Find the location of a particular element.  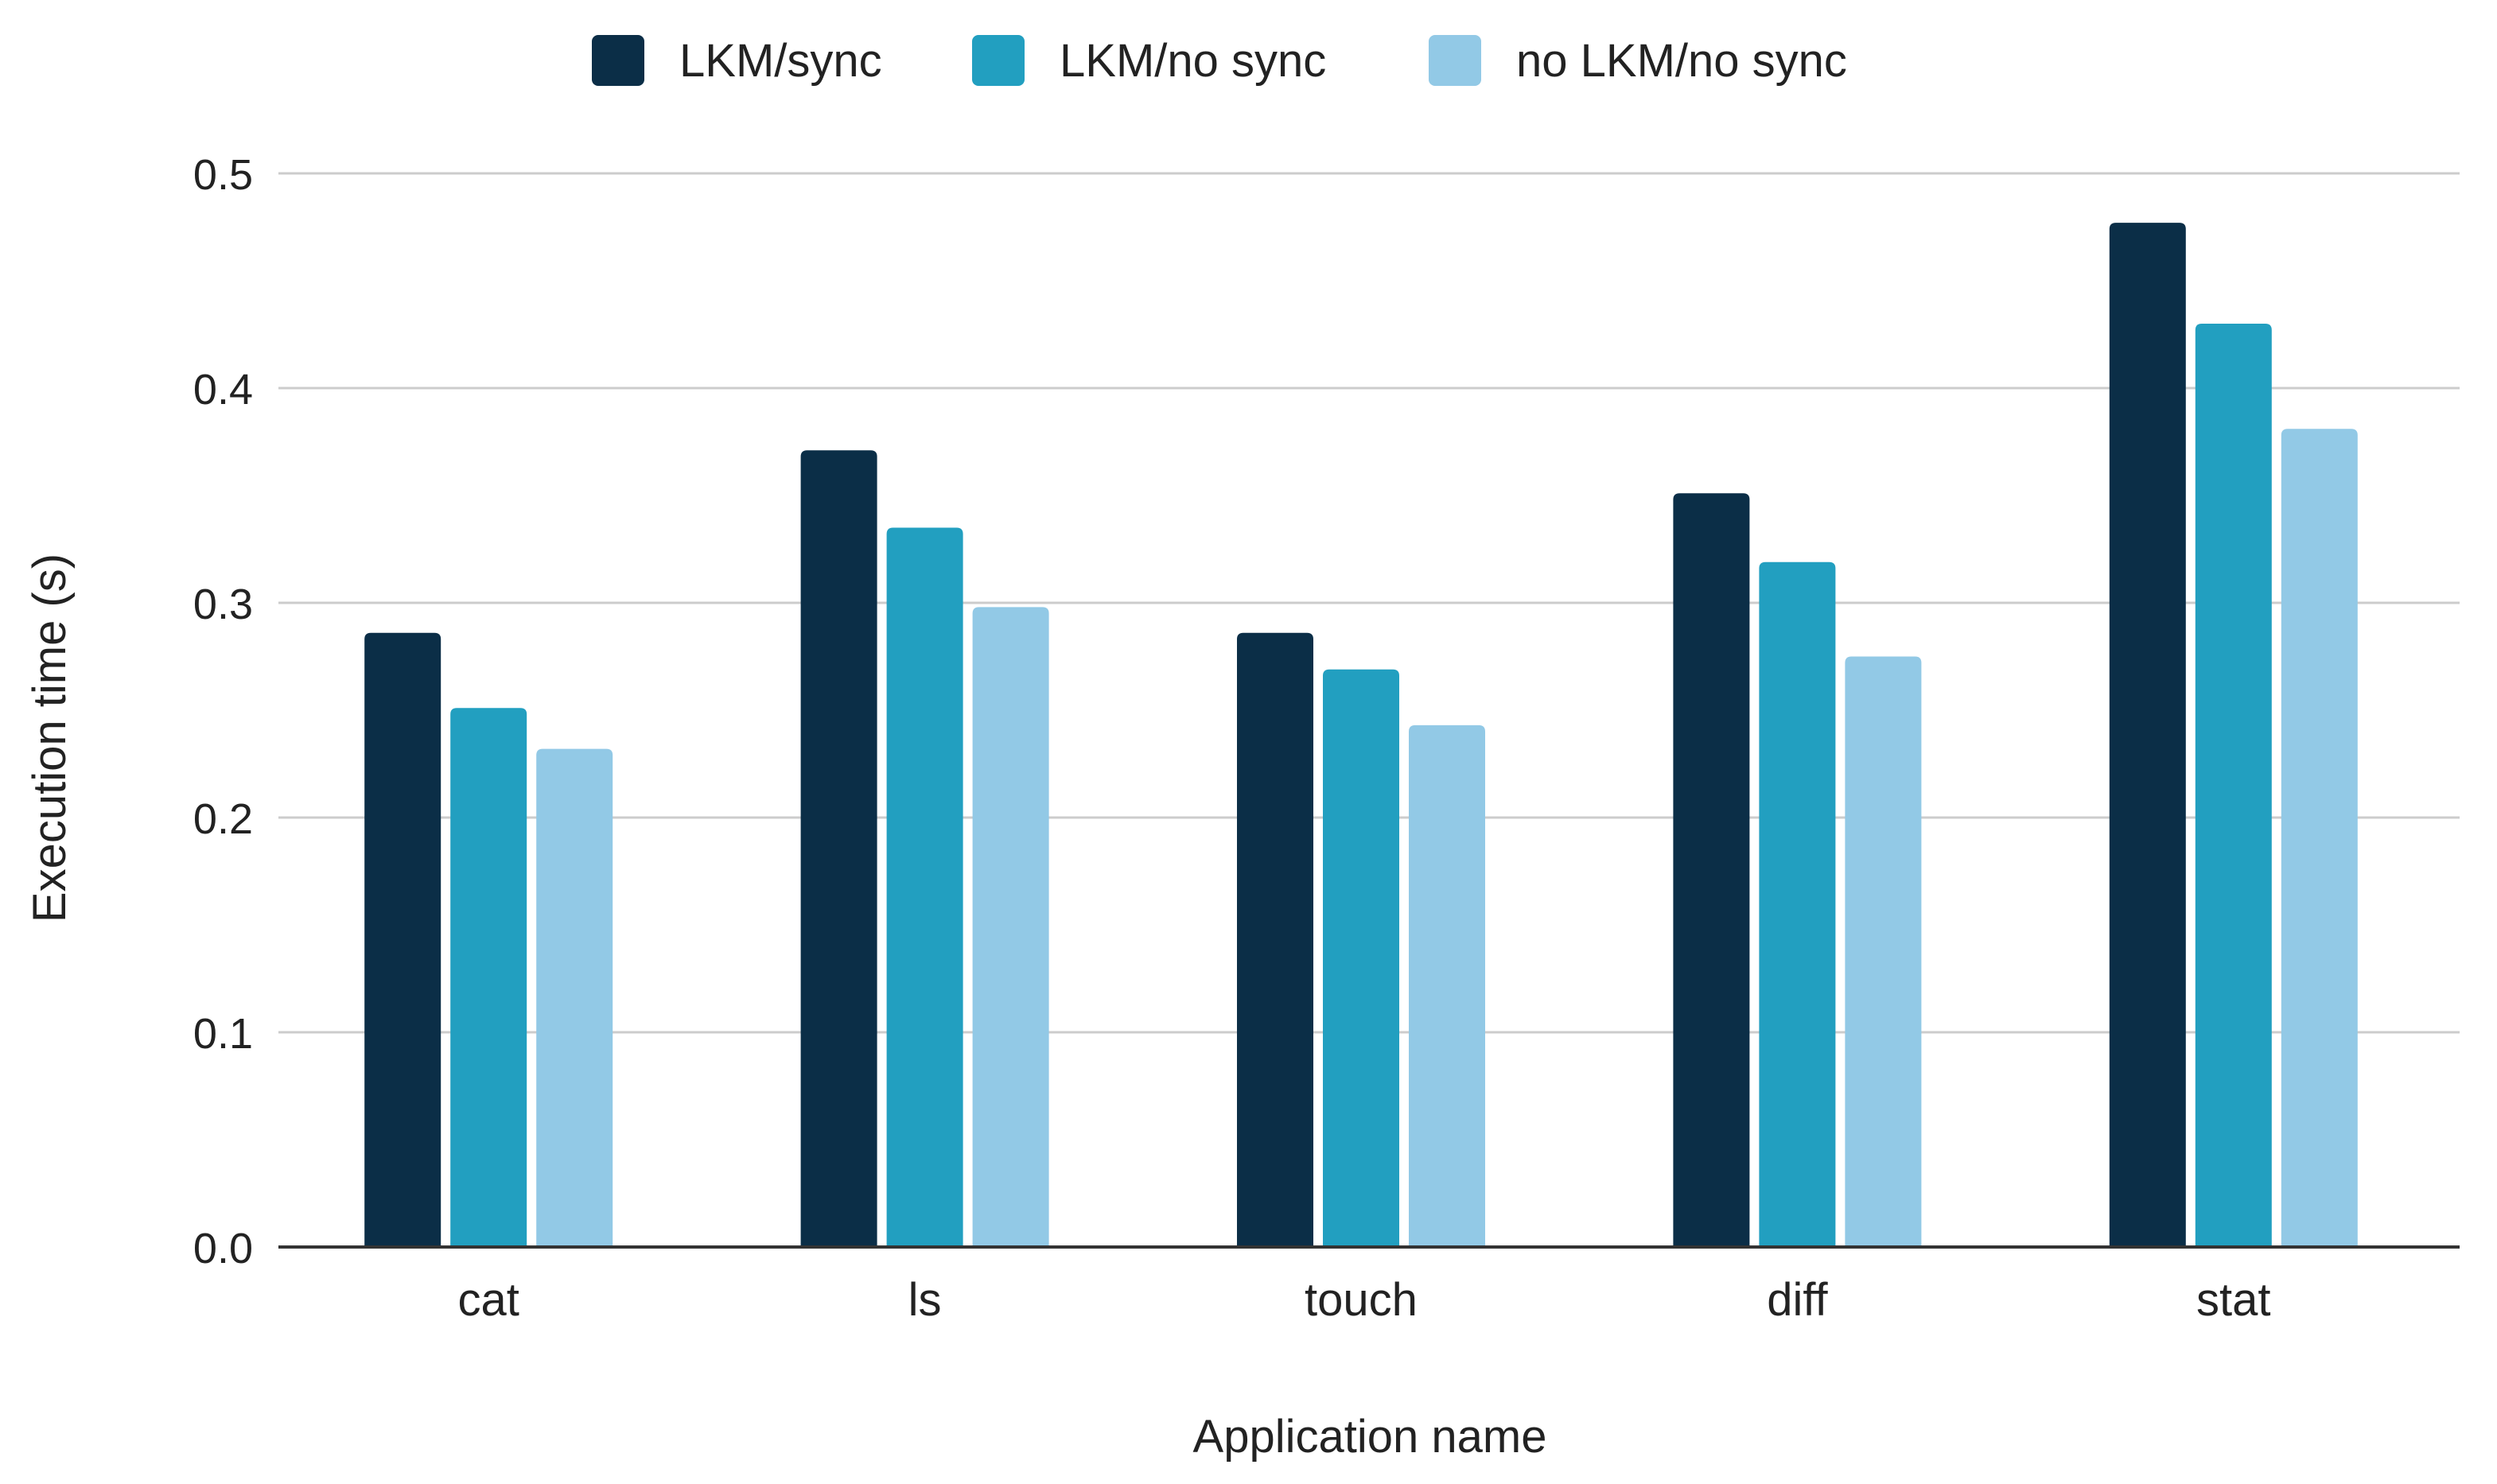

x-axis-ticks: cat ls touch diff stat is located at coordinates (1364, 1300).